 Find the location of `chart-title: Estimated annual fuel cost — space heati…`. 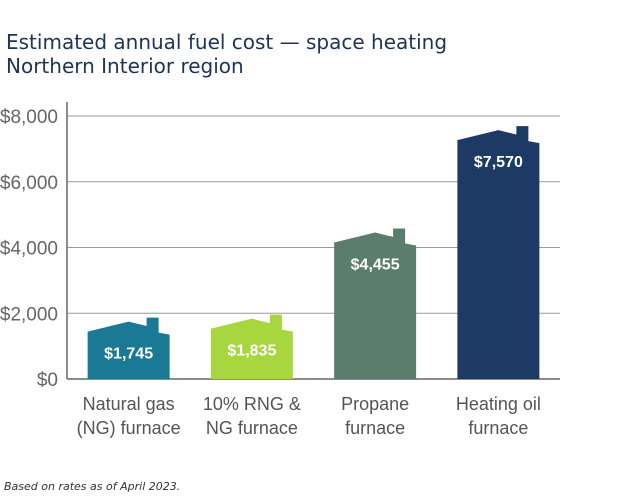

chart-title: Estimated annual fuel cost — space heati… is located at coordinates (227, 42).